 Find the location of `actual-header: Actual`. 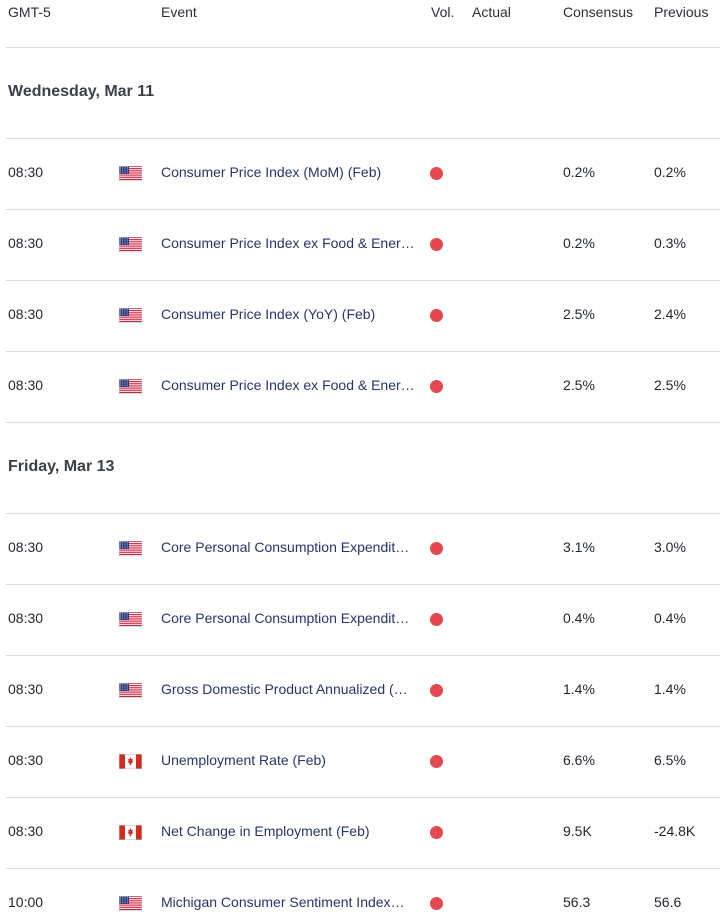

actual-header: Actual is located at coordinates (491, 12).